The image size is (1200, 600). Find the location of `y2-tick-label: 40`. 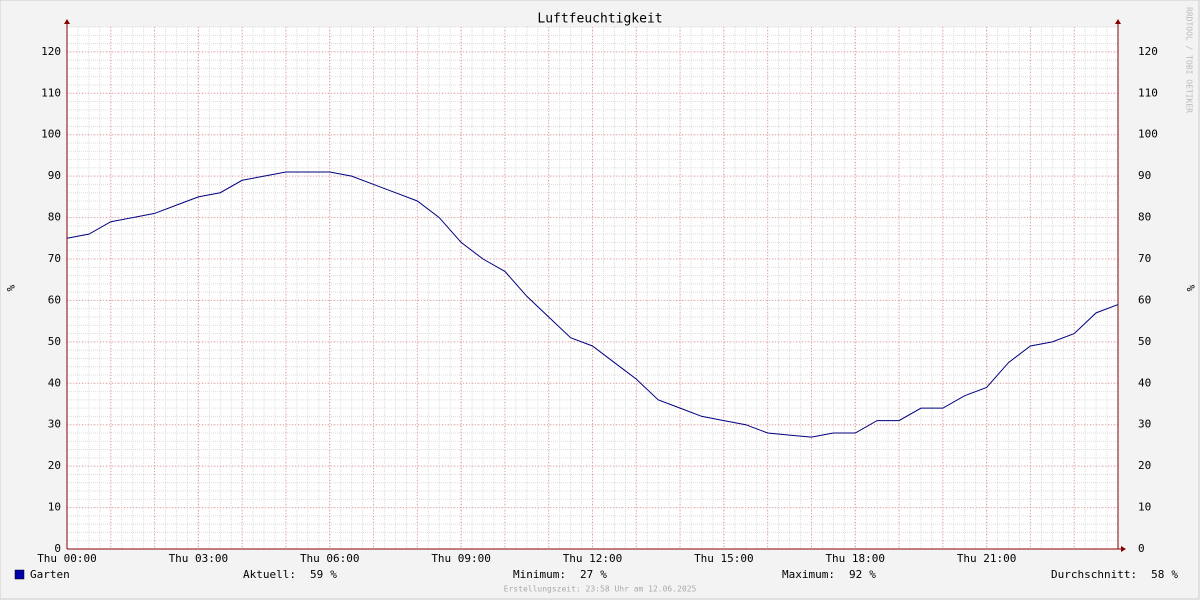

y2-tick-label: 40 is located at coordinates (1144, 382).